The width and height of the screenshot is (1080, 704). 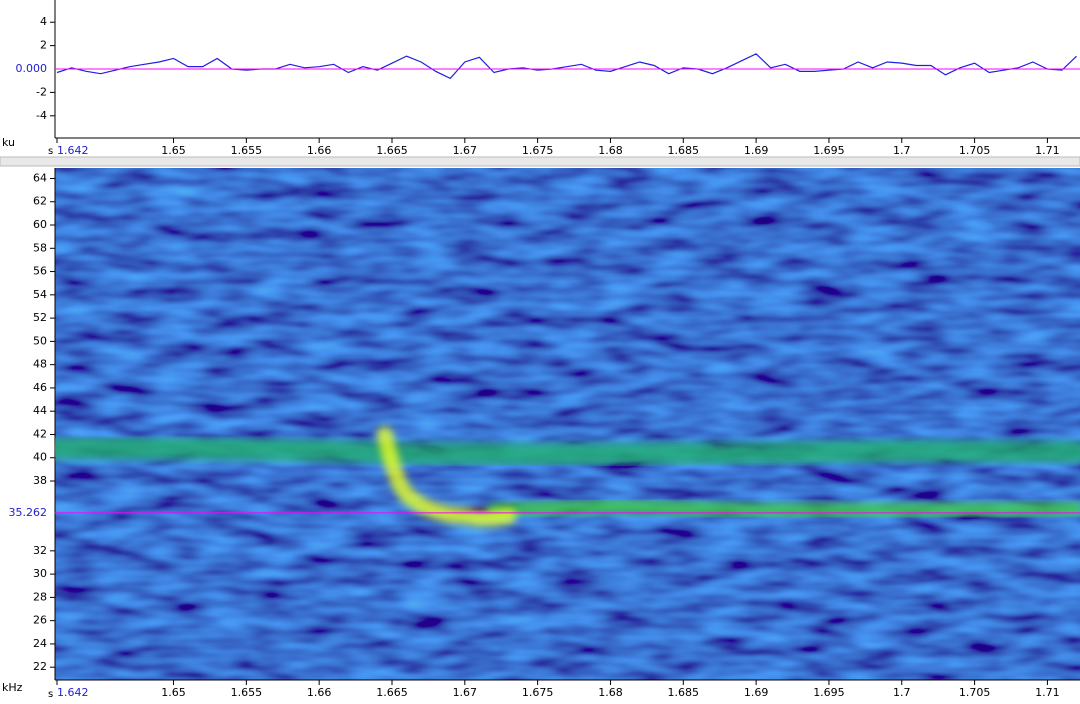 I want to click on y-tick-label: 30, so click(x=40, y=573).